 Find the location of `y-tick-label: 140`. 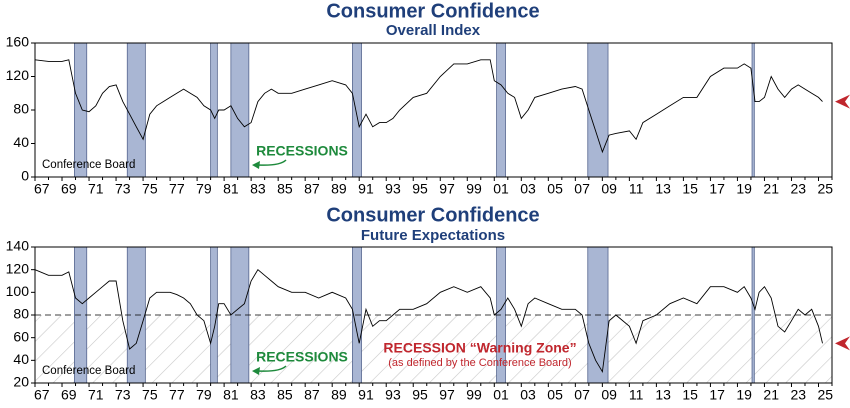

y-tick-label: 140 is located at coordinates (18, 246).